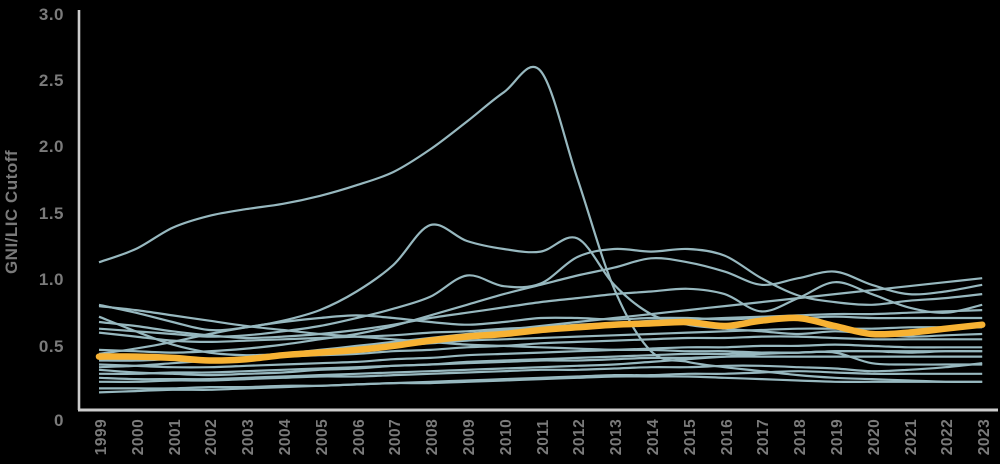 This screenshot has height=464, width=1000. What do you see at coordinates (874, 437) in the screenshot?
I see `x-tick-label: 2020` at bounding box center [874, 437].